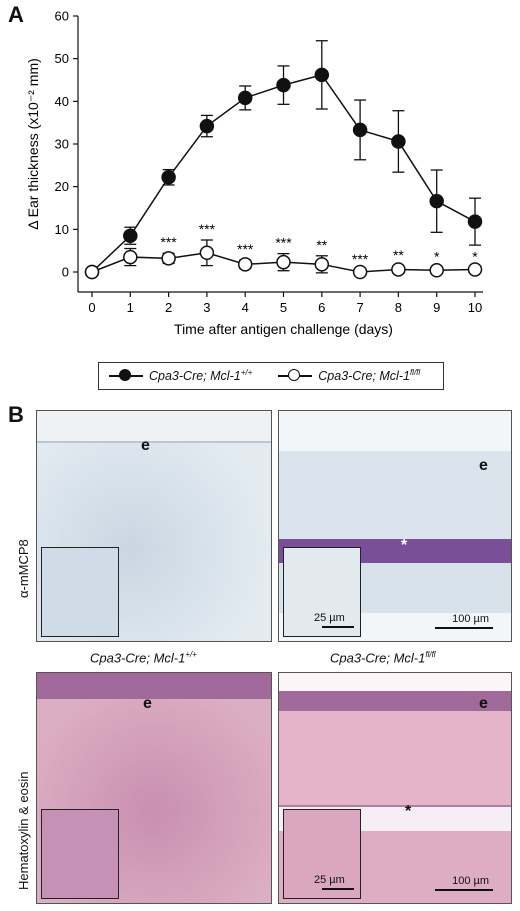 The width and height of the screenshot is (520, 911). I want to click on y-tick-label: 50, so click(62, 58).